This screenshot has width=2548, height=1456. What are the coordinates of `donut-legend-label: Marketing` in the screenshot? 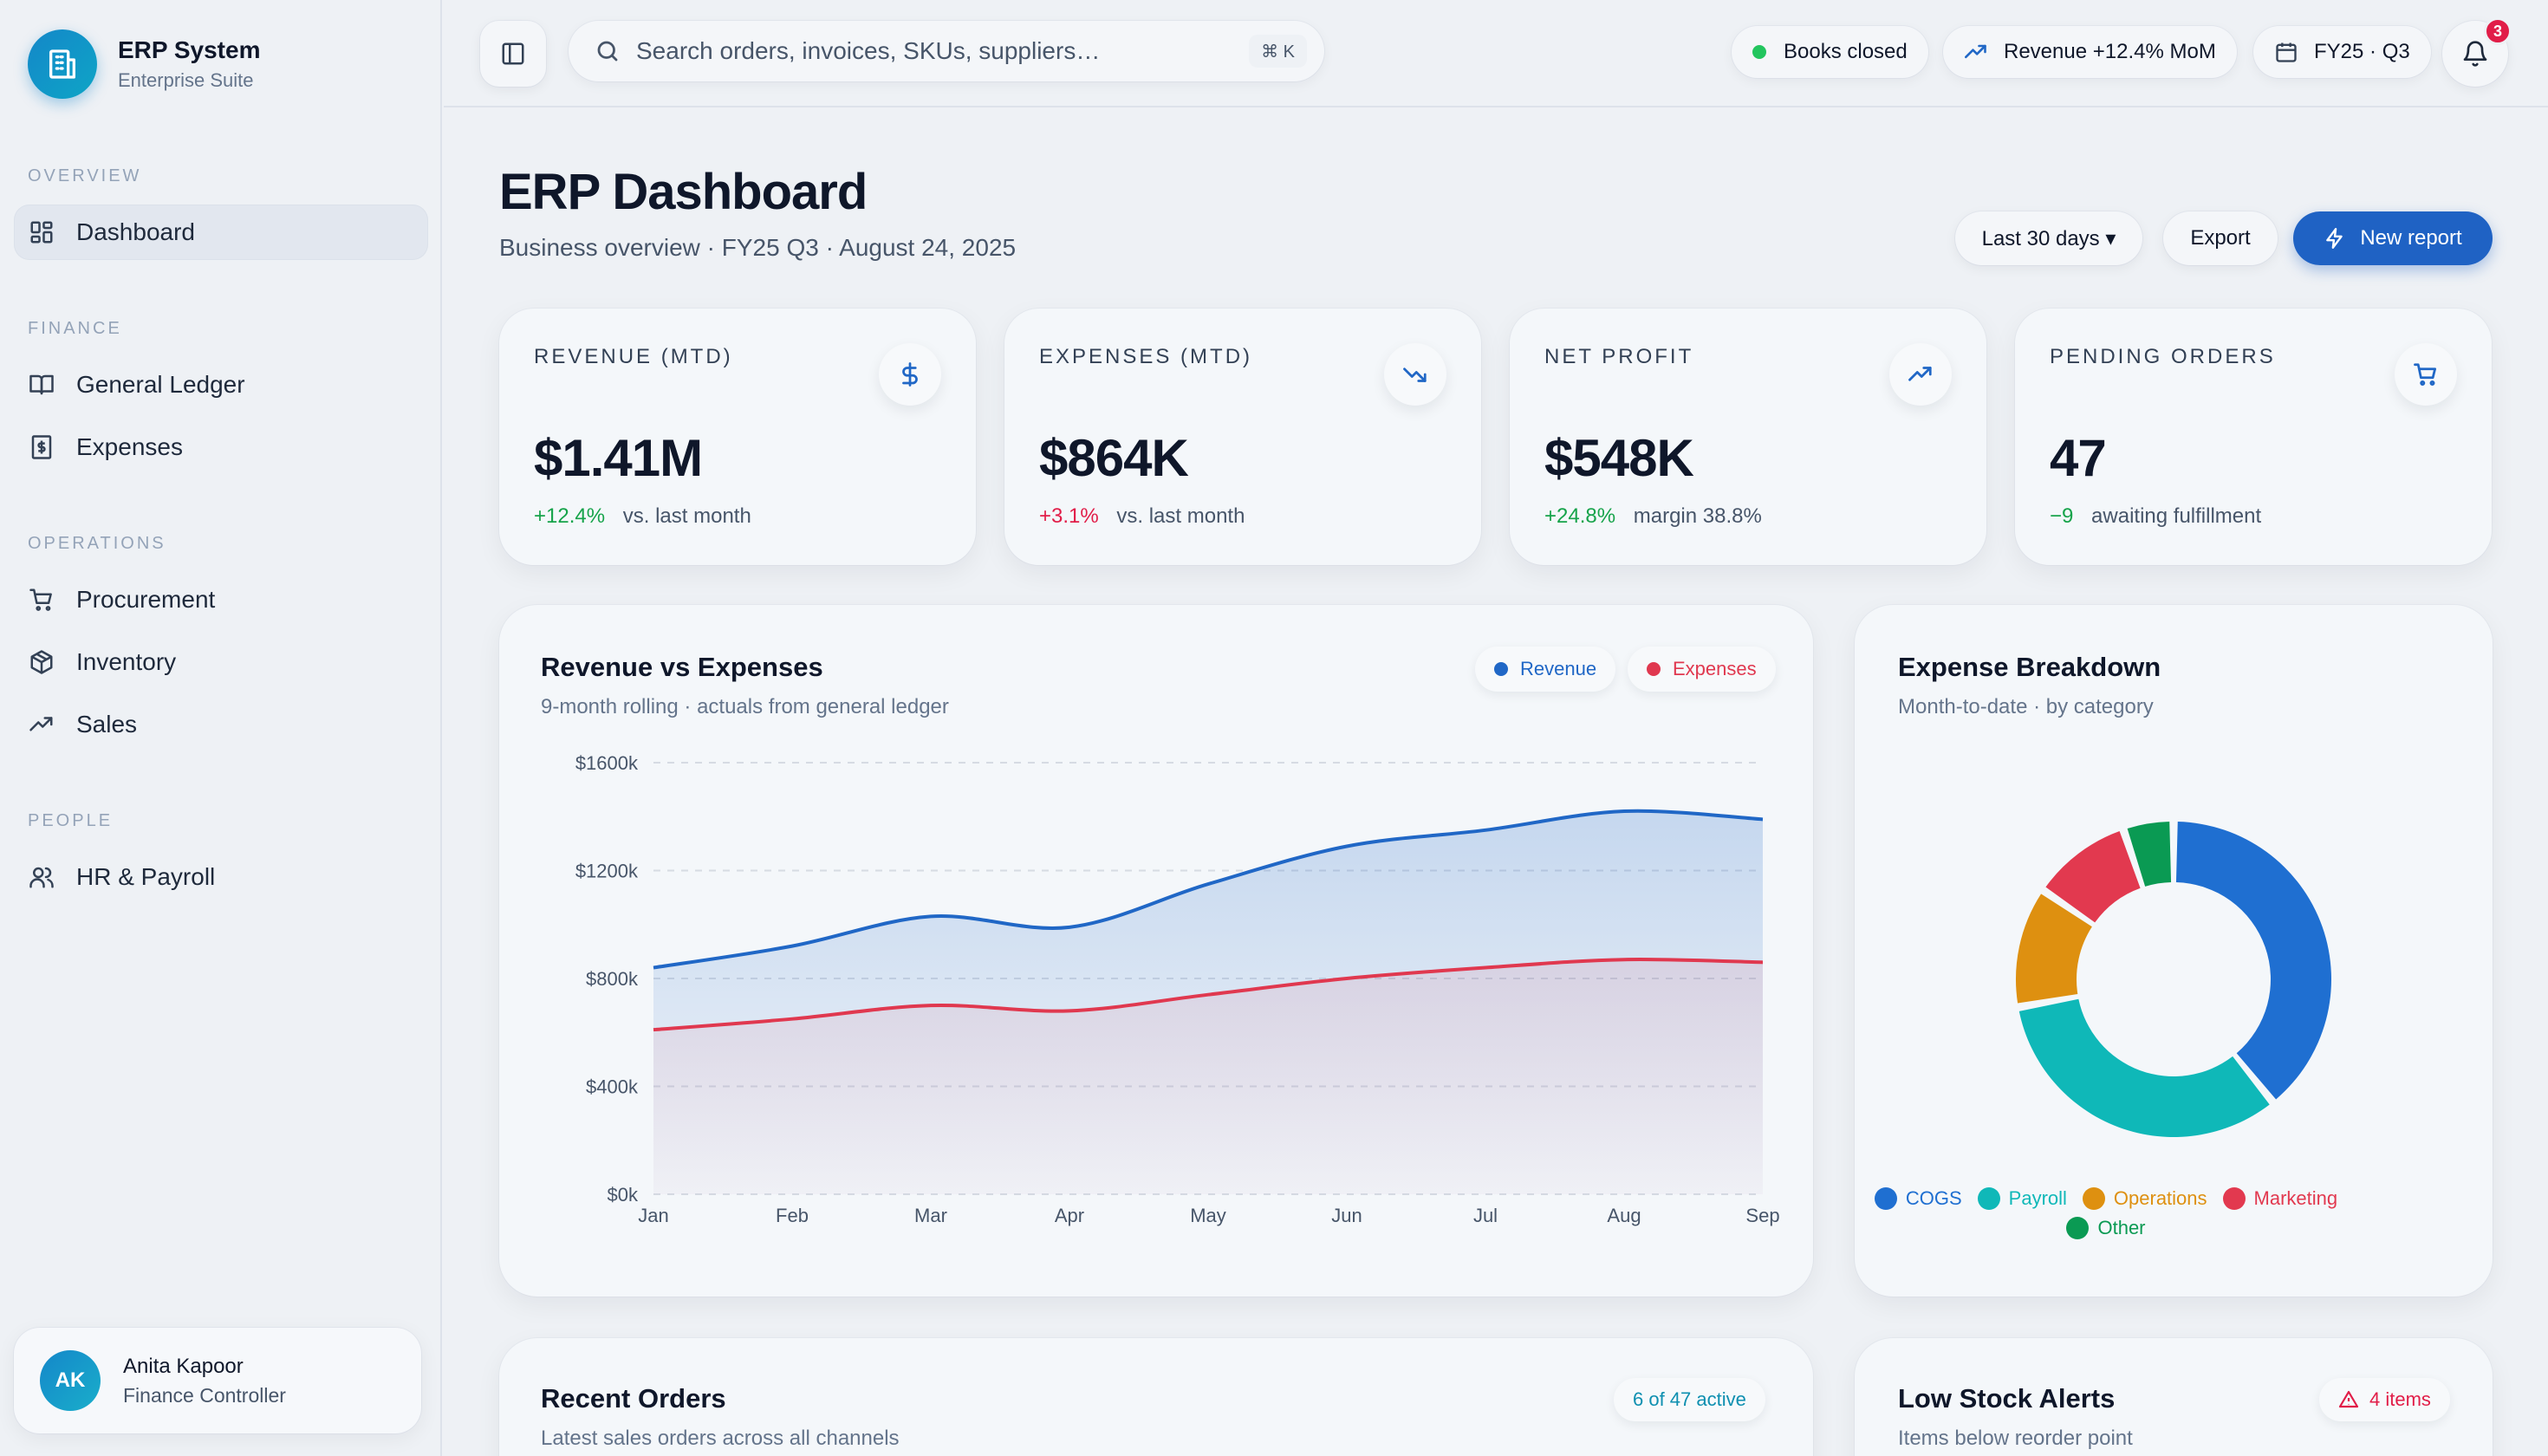 It's located at (2295, 1198).